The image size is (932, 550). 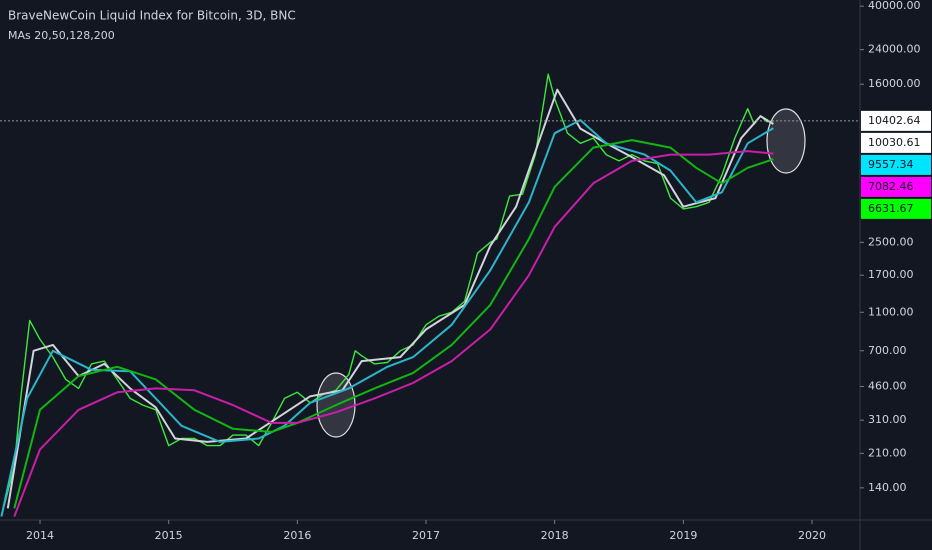 What do you see at coordinates (683, 535) in the screenshot?
I see `x-tick-label: 2019` at bounding box center [683, 535].